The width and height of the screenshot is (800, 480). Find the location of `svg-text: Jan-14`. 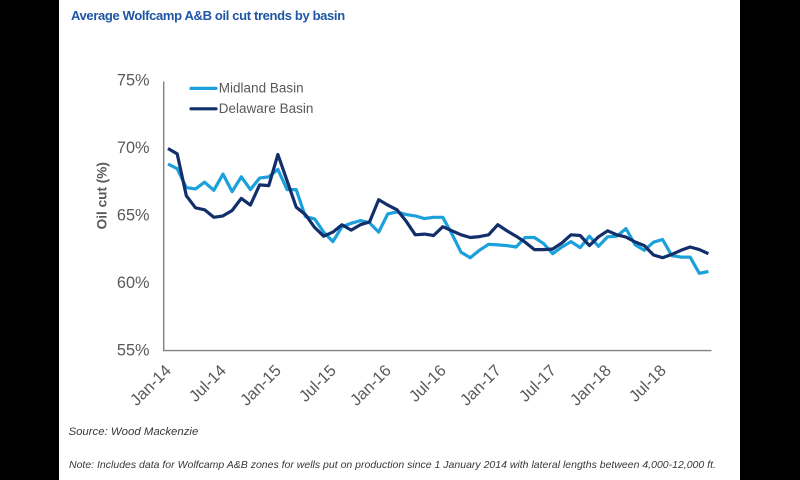

svg-text: Jan-14 is located at coordinates (151, 386).